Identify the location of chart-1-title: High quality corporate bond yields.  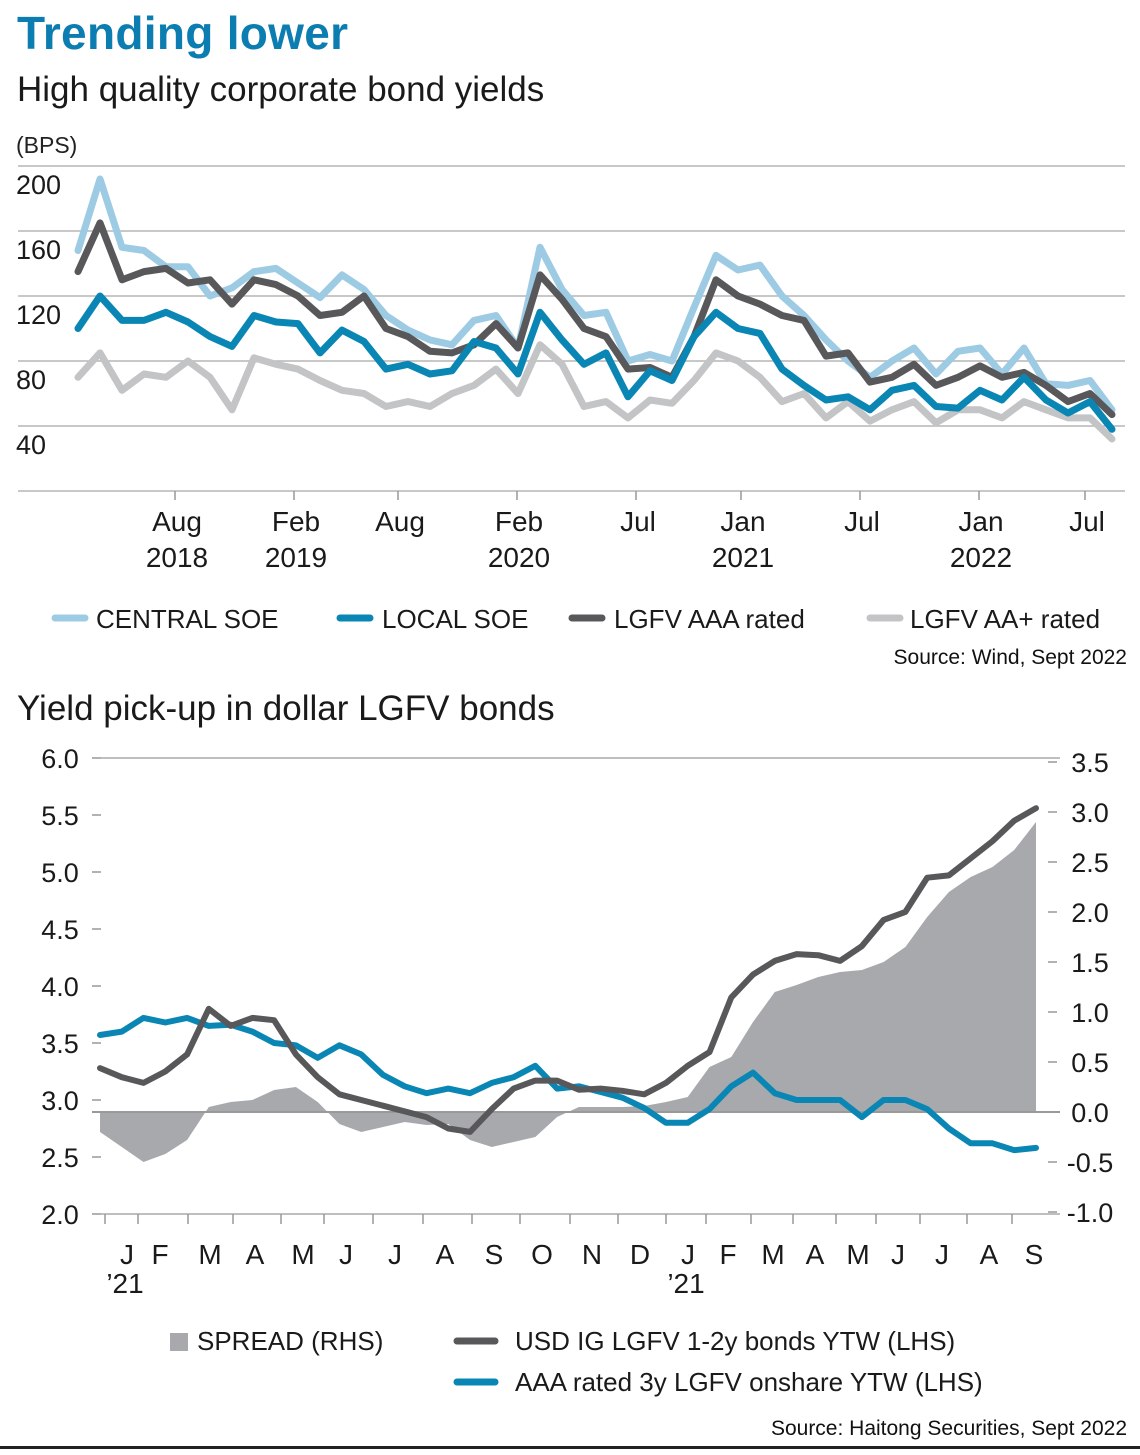
(281, 89).